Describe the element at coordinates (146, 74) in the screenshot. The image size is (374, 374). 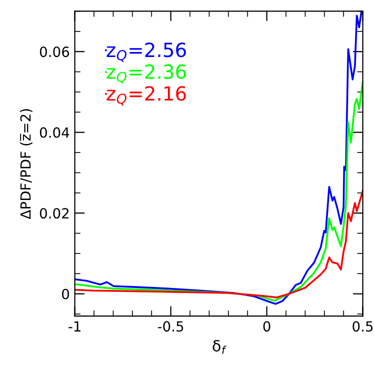
I see `legend-label: z$_{Q}$=2.36` at that location.